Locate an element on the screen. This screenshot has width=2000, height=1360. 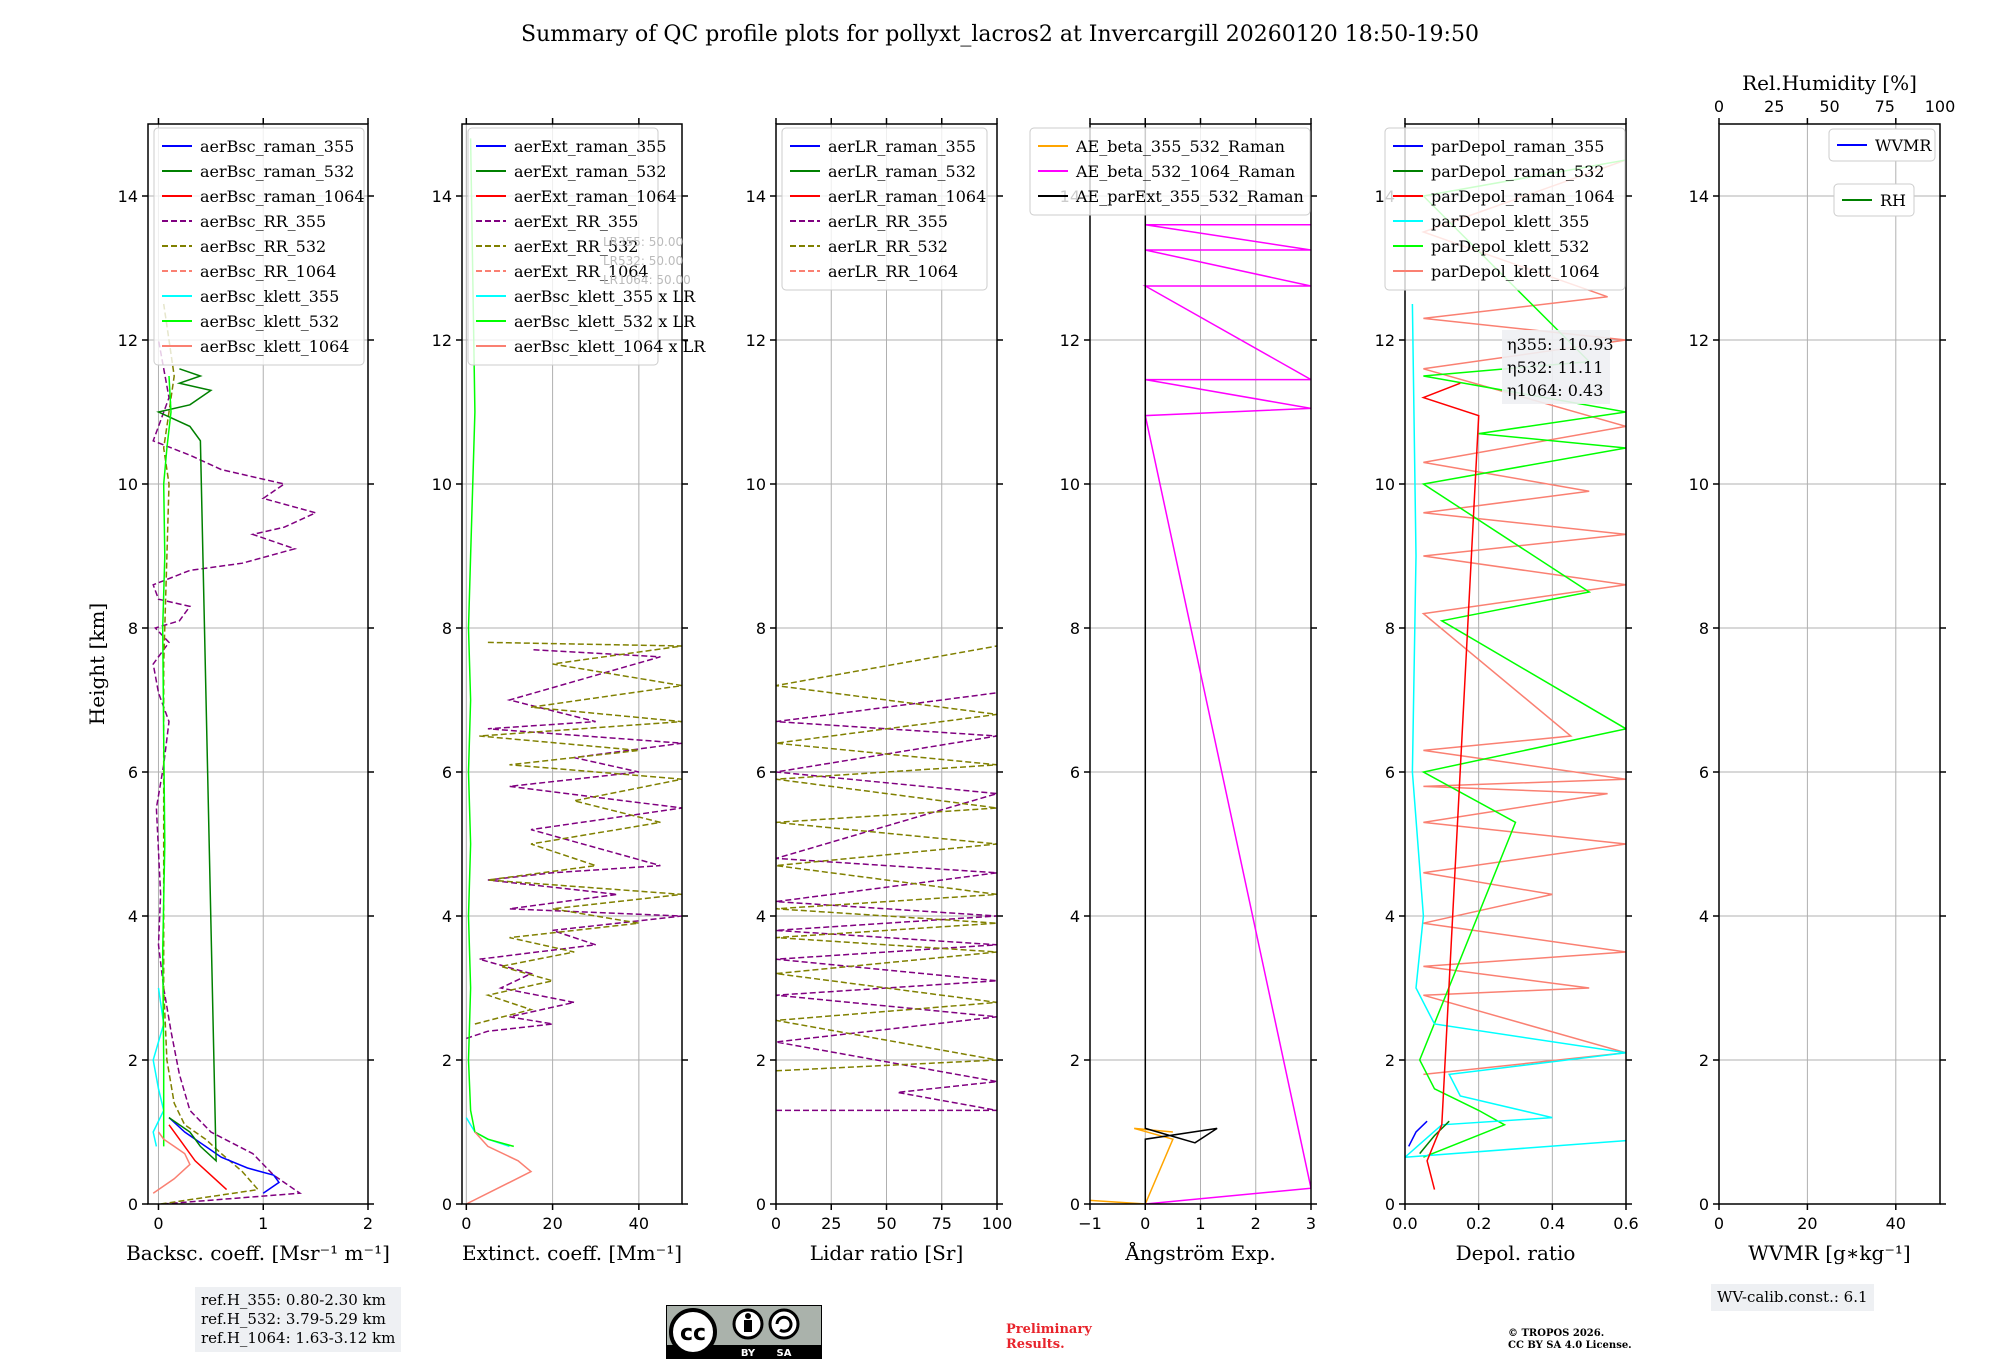
xaxis-label: Ångström Exp. is located at coordinates (1199, 1252).